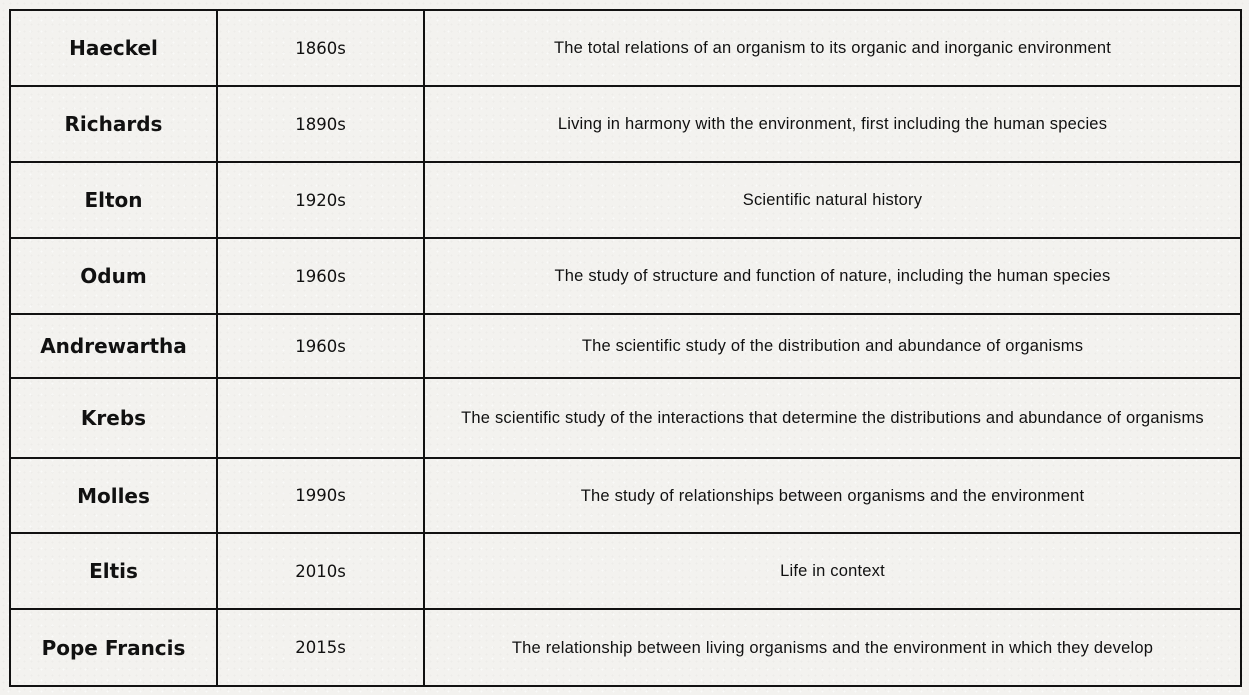 The height and width of the screenshot is (695, 1249). What do you see at coordinates (113, 495) in the screenshot?
I see `author-name: Molles` at bounding box center [113, 495].